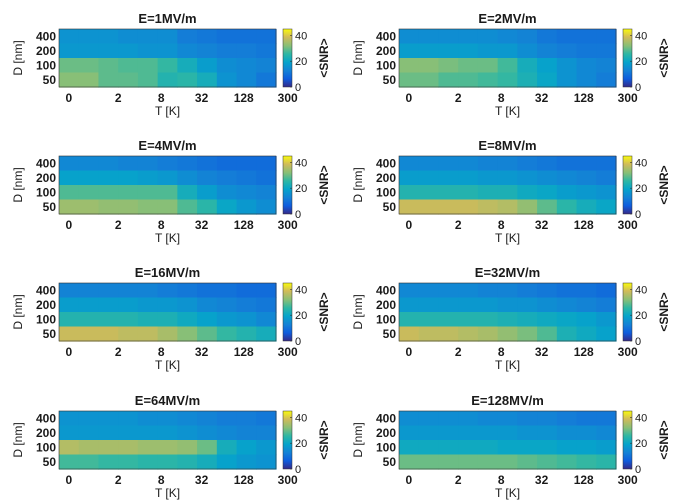 This screenshot has width=680, height=503. Describe the element at coordinates (507, 18) in the screenshot. I see `panel-title: E=2MV/m` at that location.